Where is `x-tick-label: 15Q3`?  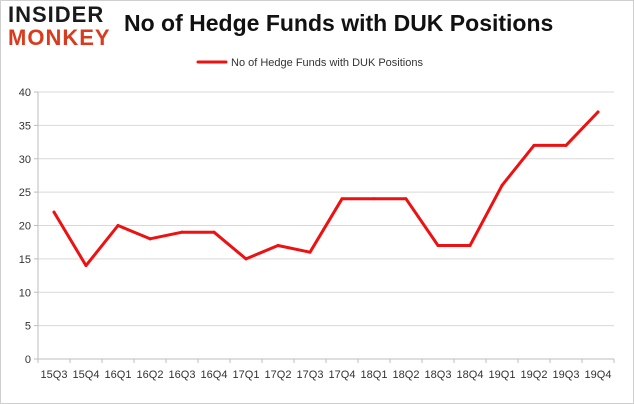
x-tick-label: 15Q3 is located at coordinates (54, 375).